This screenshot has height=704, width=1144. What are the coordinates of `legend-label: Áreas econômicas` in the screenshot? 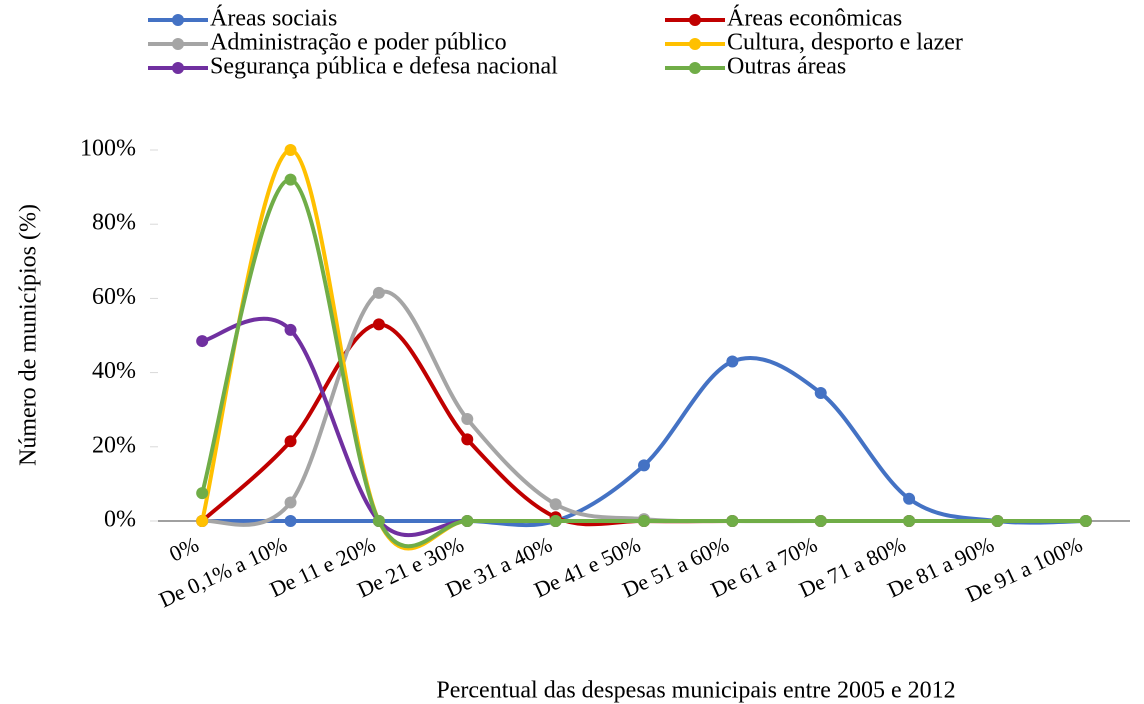 It's located at (814, 19).